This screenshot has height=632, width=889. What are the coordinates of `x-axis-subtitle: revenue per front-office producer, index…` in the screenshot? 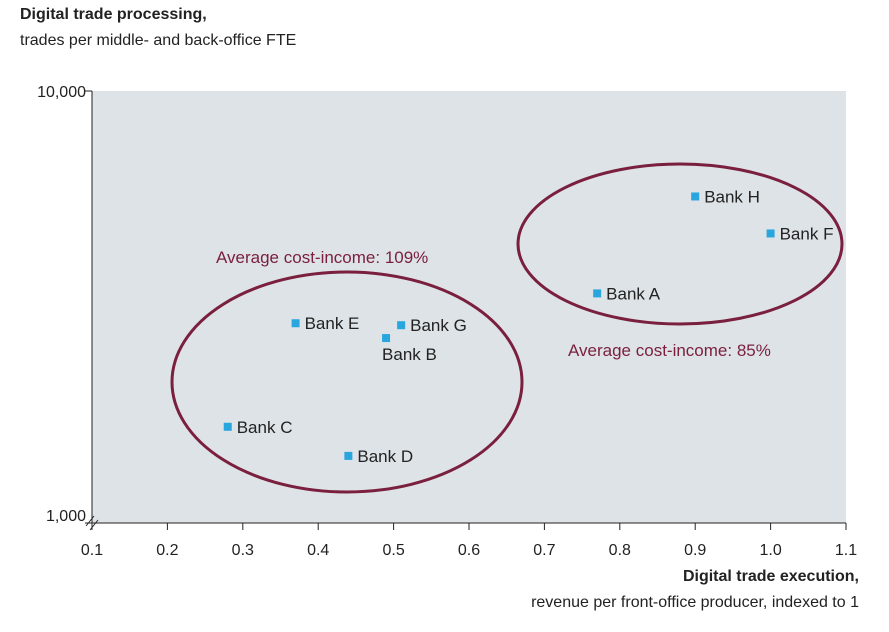 It's located at (695, 602).